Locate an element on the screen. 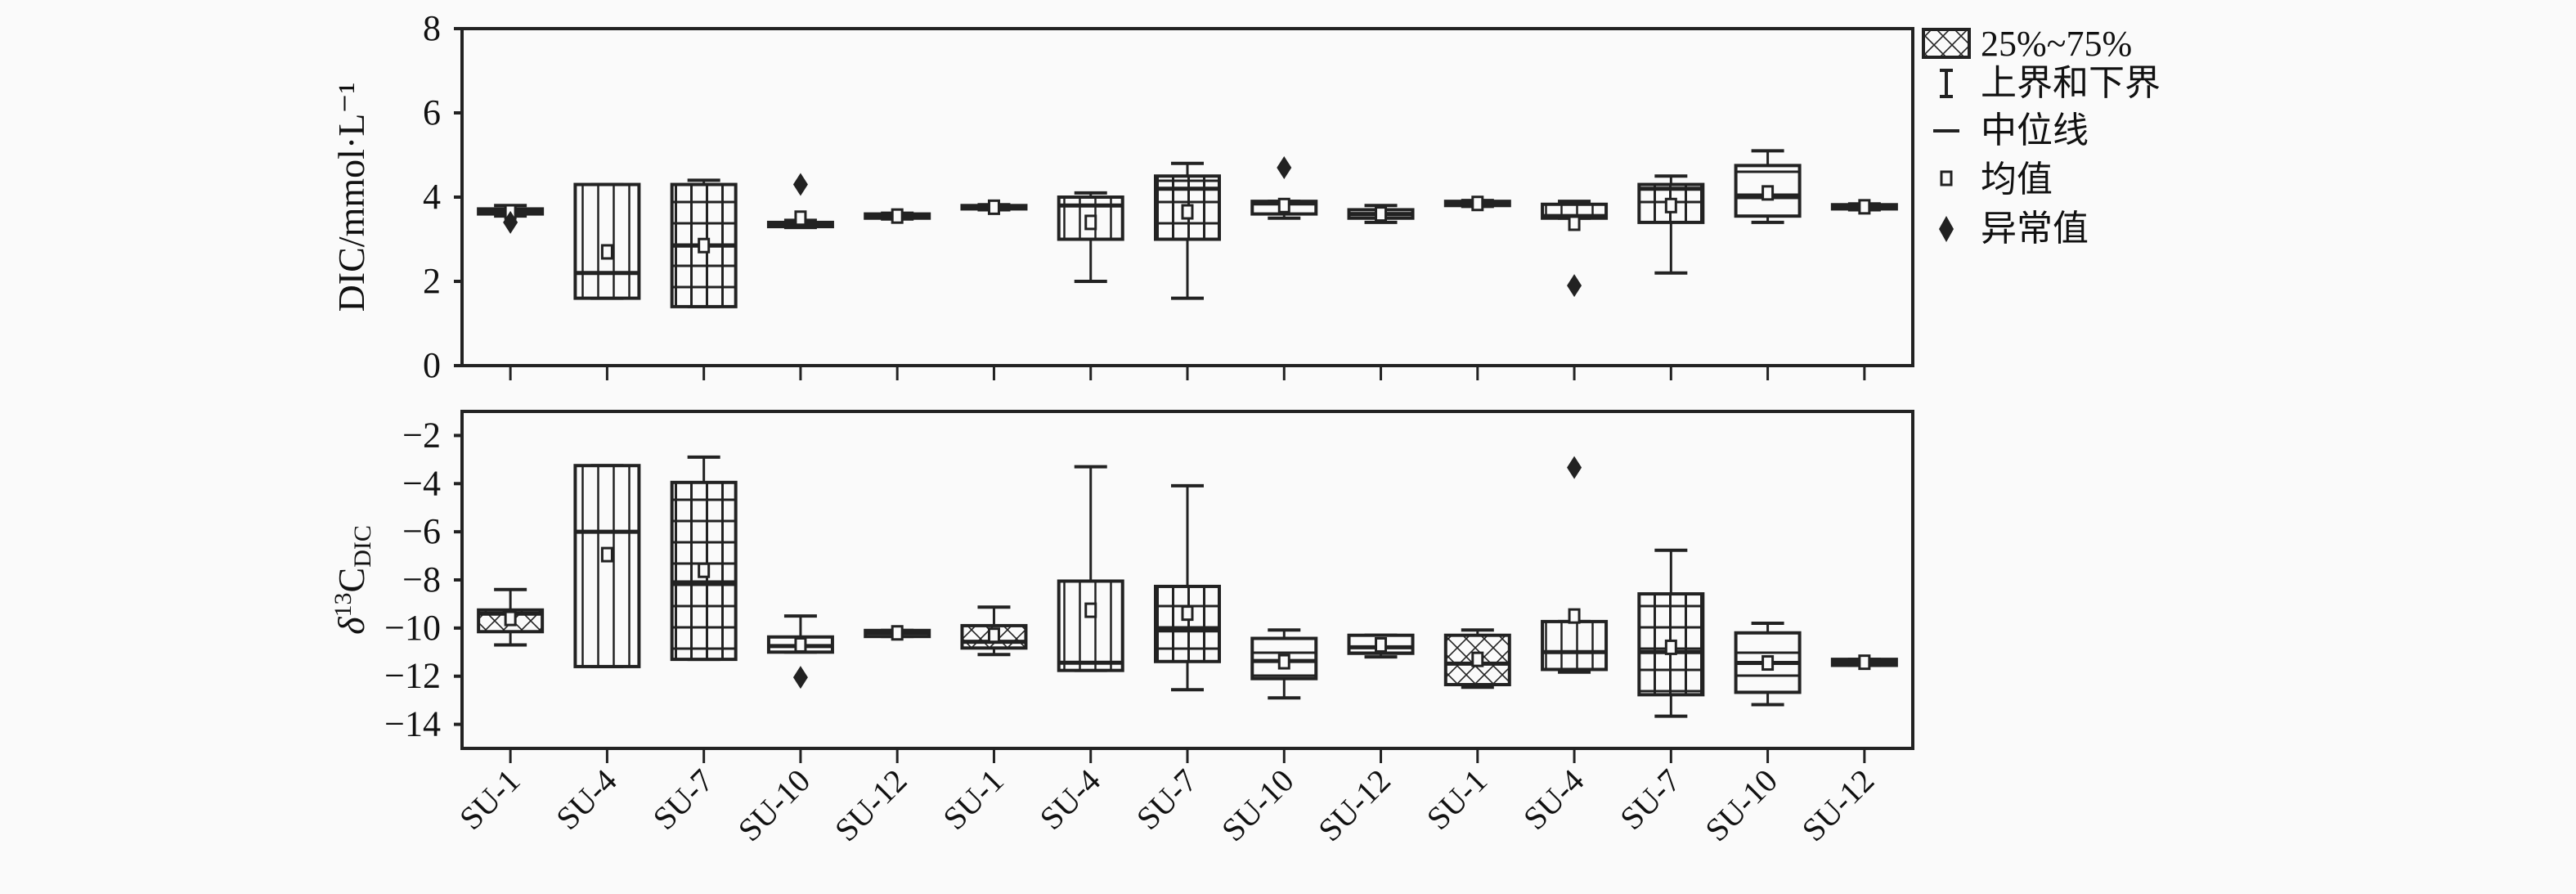 The image size is (2576, 894). y-axis-label: δ13CDIC is located at coordinates (353, 580).